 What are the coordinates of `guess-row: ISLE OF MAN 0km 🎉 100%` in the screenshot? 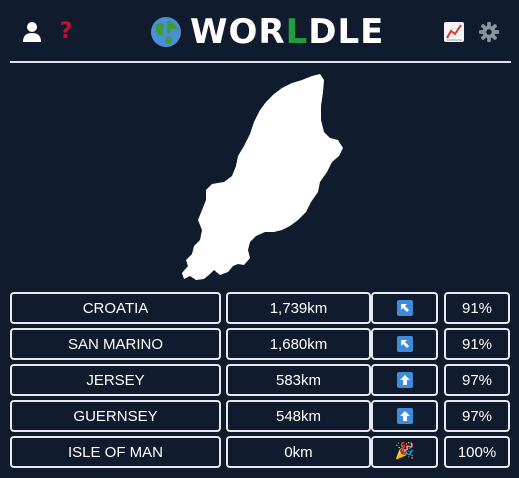 It's located at (260, 452).